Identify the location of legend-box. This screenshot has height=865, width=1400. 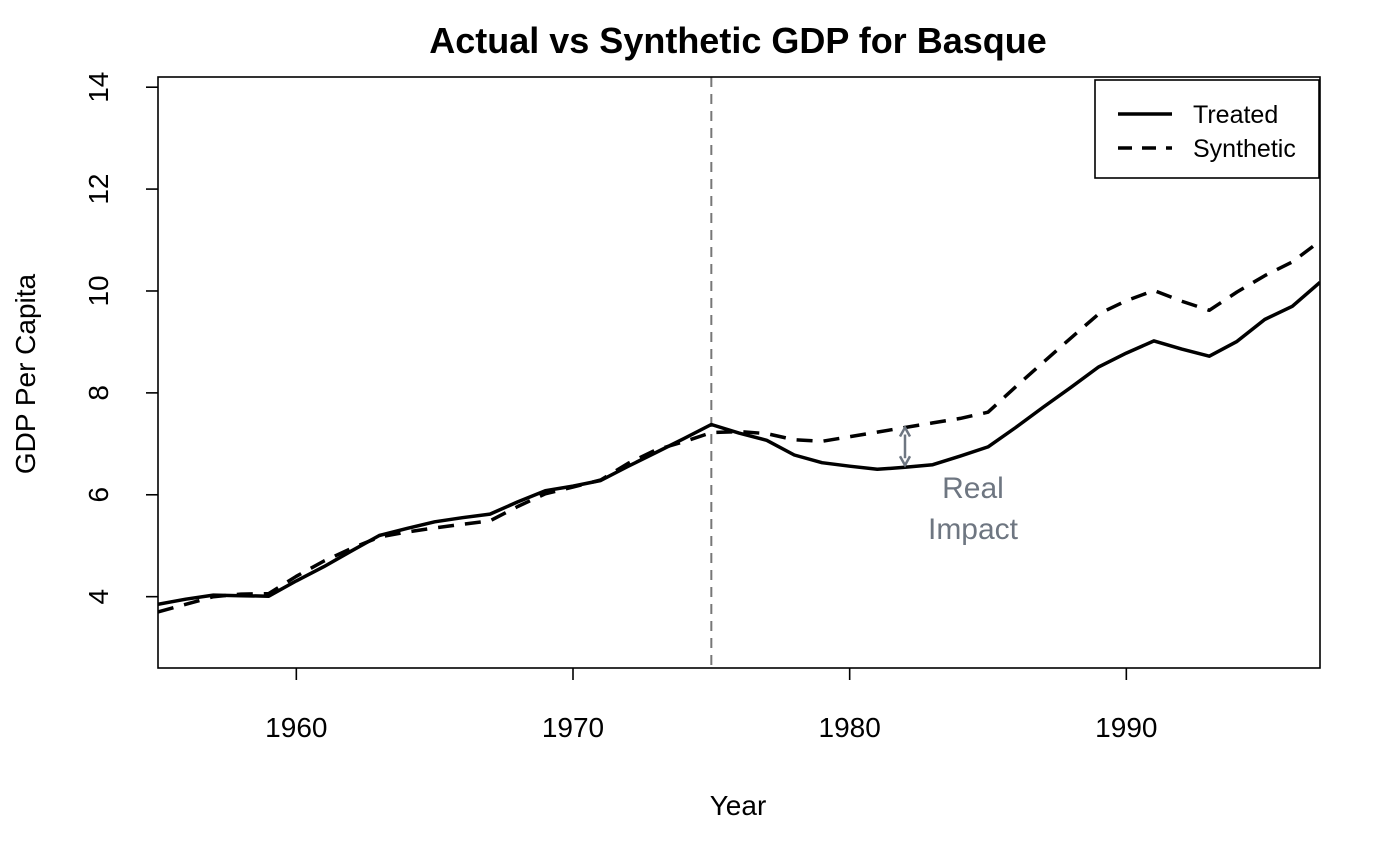
(1207, 129).